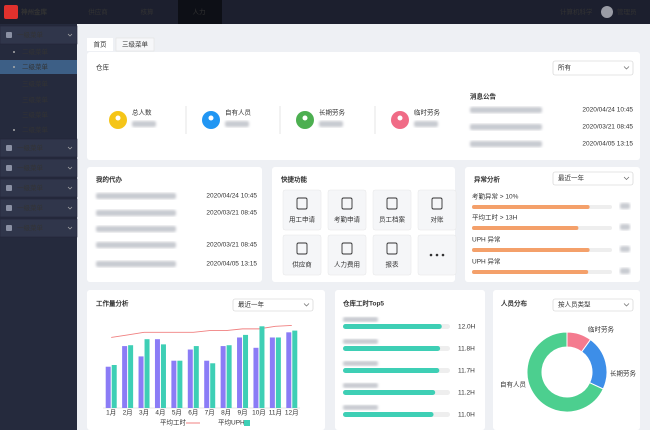 The width and height of the screenshot is (650, 430). I want to click on shortcut-label: 报表, so click(393, 264).